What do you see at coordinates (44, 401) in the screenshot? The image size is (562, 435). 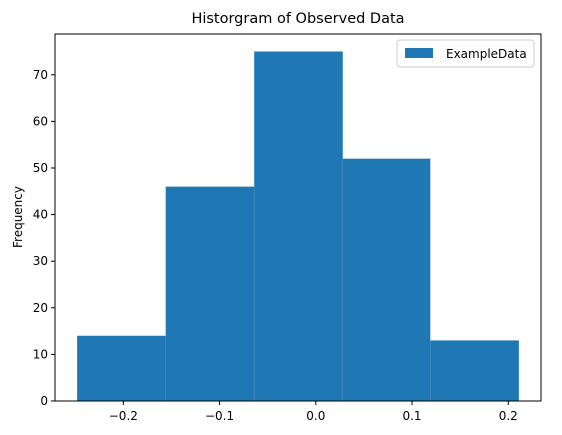 I see `y-tick-label: 0` at bounding box center [44, 401].